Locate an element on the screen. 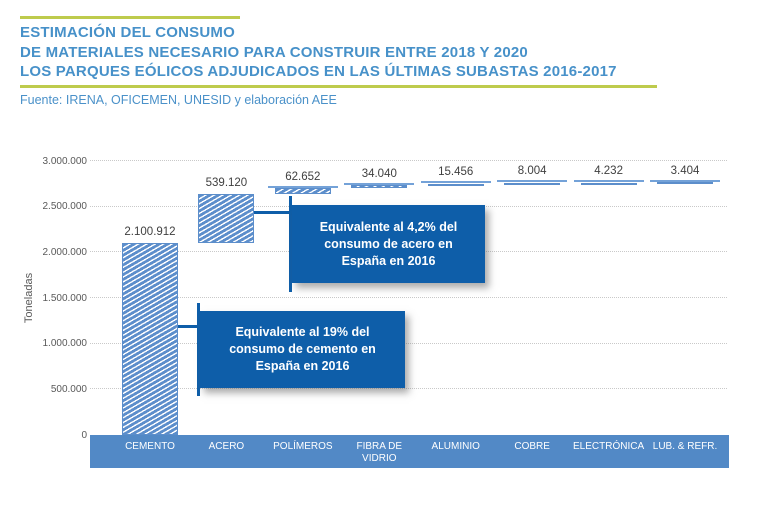  y-tick-label: 2.500.000 is located at coordinates (65, 207).